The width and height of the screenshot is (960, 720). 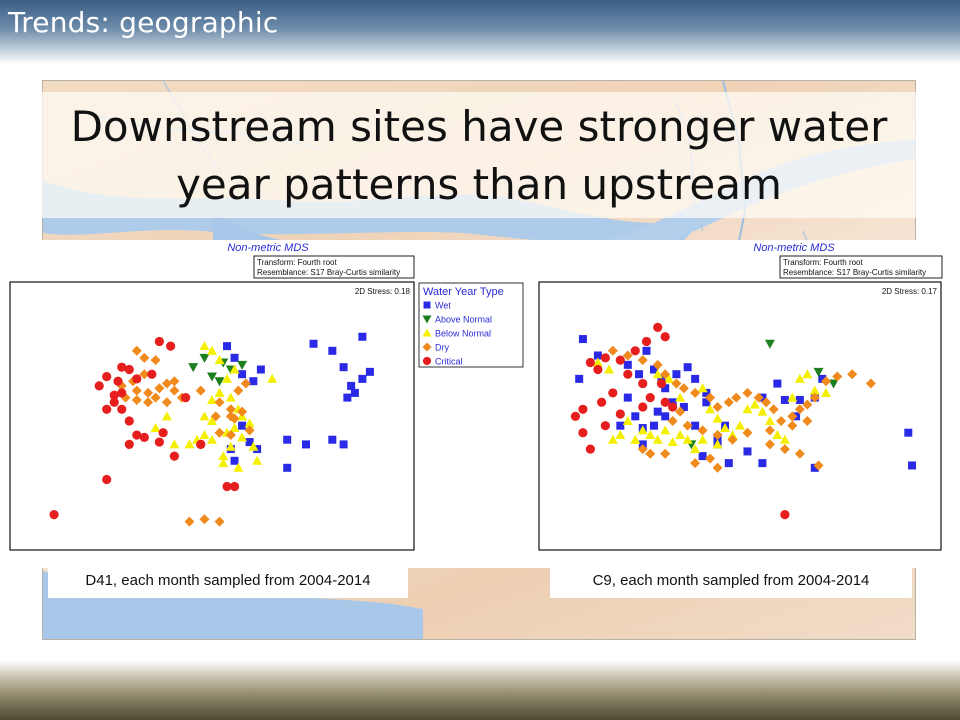 I want to click on legend-label-below-normal: Below Normal, so click(x=463, y=334).